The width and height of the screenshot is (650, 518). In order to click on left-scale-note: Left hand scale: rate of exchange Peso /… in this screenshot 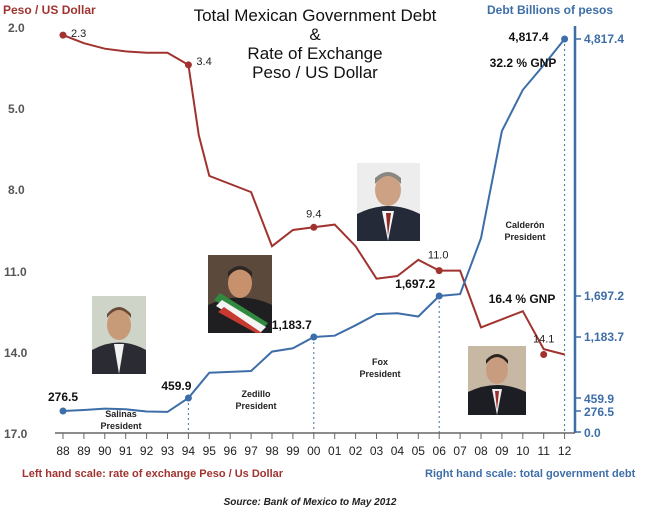, I will do `click(153, 474)`.